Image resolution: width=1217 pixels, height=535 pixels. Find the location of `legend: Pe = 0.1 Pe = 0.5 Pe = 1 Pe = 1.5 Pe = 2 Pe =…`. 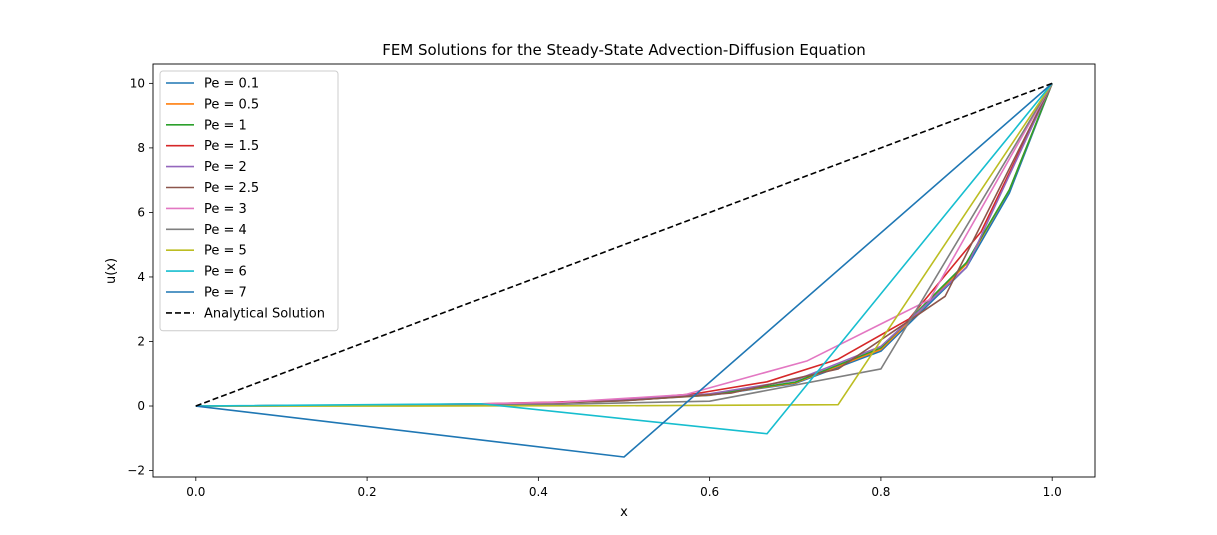

legend: Pe = 0.1 Pe = 0.5 Pe = 1 Pe = 1.5 Pe = 2 Pe =… is located at coordinates (249, 201).